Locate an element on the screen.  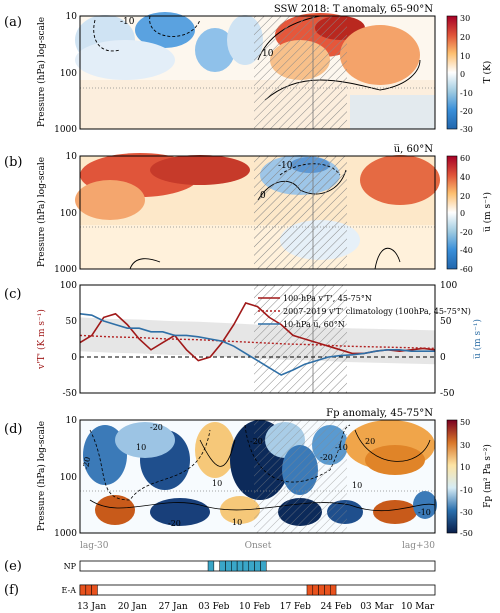
date-tick-label: 27 Jan is located at coordinates (173, 607).